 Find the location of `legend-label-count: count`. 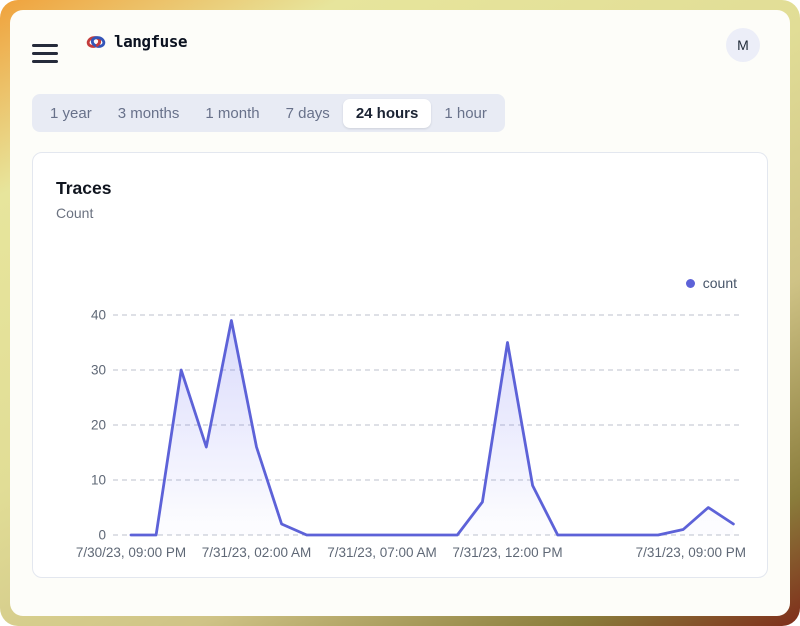

legend-label-count: count is located at coordinates (719, 283).